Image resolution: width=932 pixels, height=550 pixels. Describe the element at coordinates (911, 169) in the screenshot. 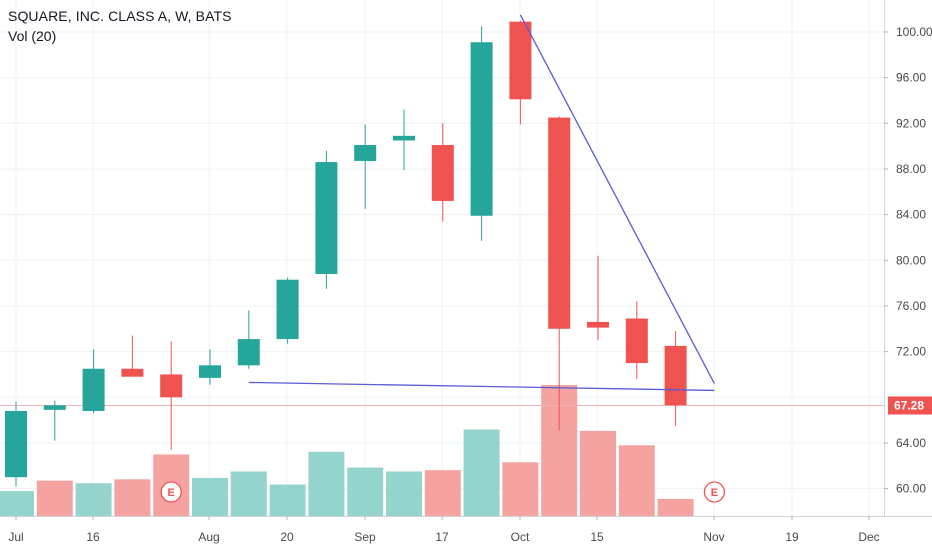

I see `price-scale-label: 88.00` at that location.